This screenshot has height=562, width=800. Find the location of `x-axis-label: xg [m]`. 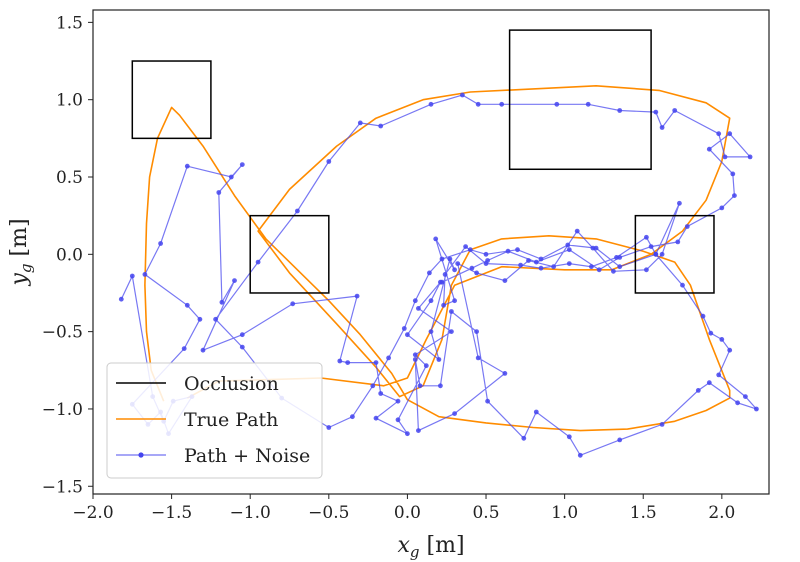

x-axis-label: xg [m] is located at coordinates (430, 547).